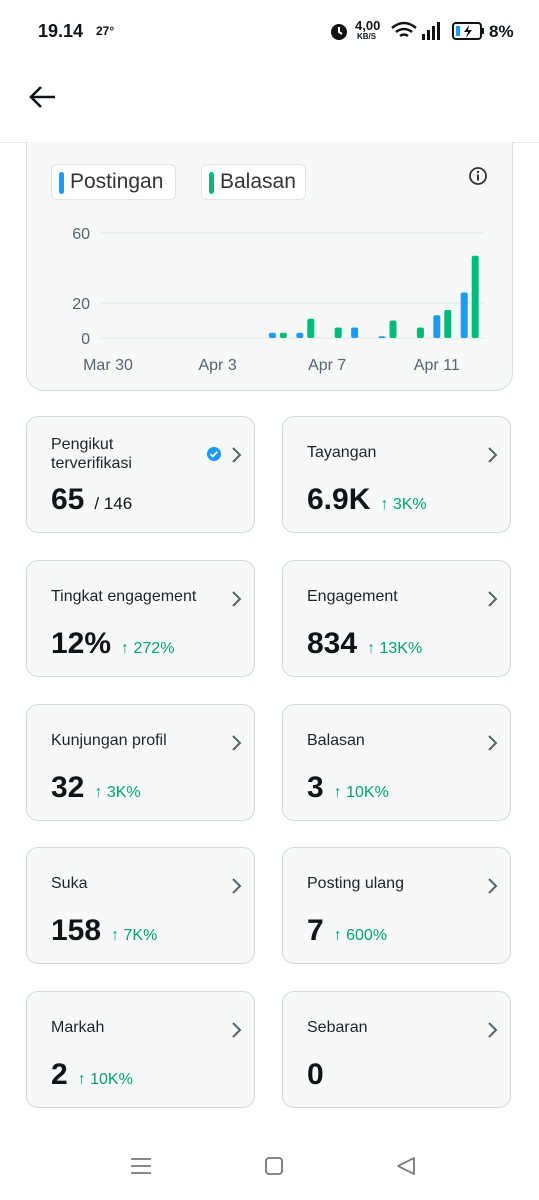  Describe the element at coordinates (337, 1027) in the screenshot. I see `stat-label: Sebaran` at that location.